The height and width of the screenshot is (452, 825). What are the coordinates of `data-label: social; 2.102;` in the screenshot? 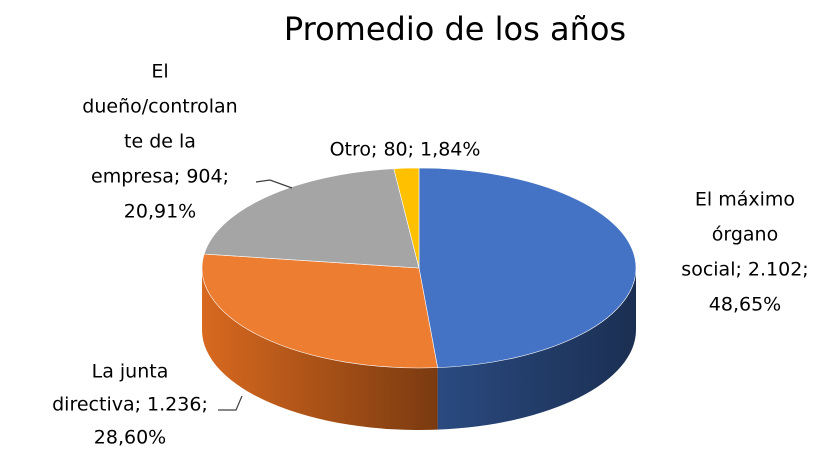 It's located at (744, 270).